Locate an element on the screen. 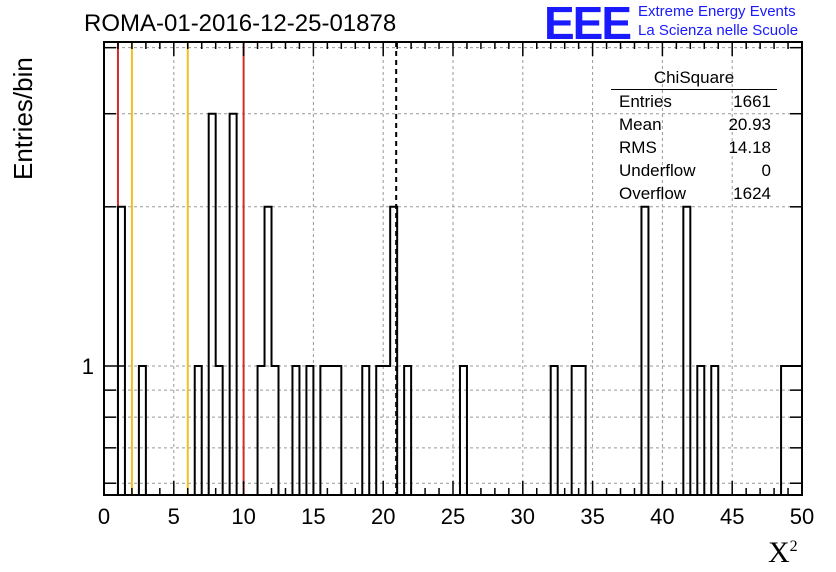  stats-label: Overflow is located at coordinates (653, 193).